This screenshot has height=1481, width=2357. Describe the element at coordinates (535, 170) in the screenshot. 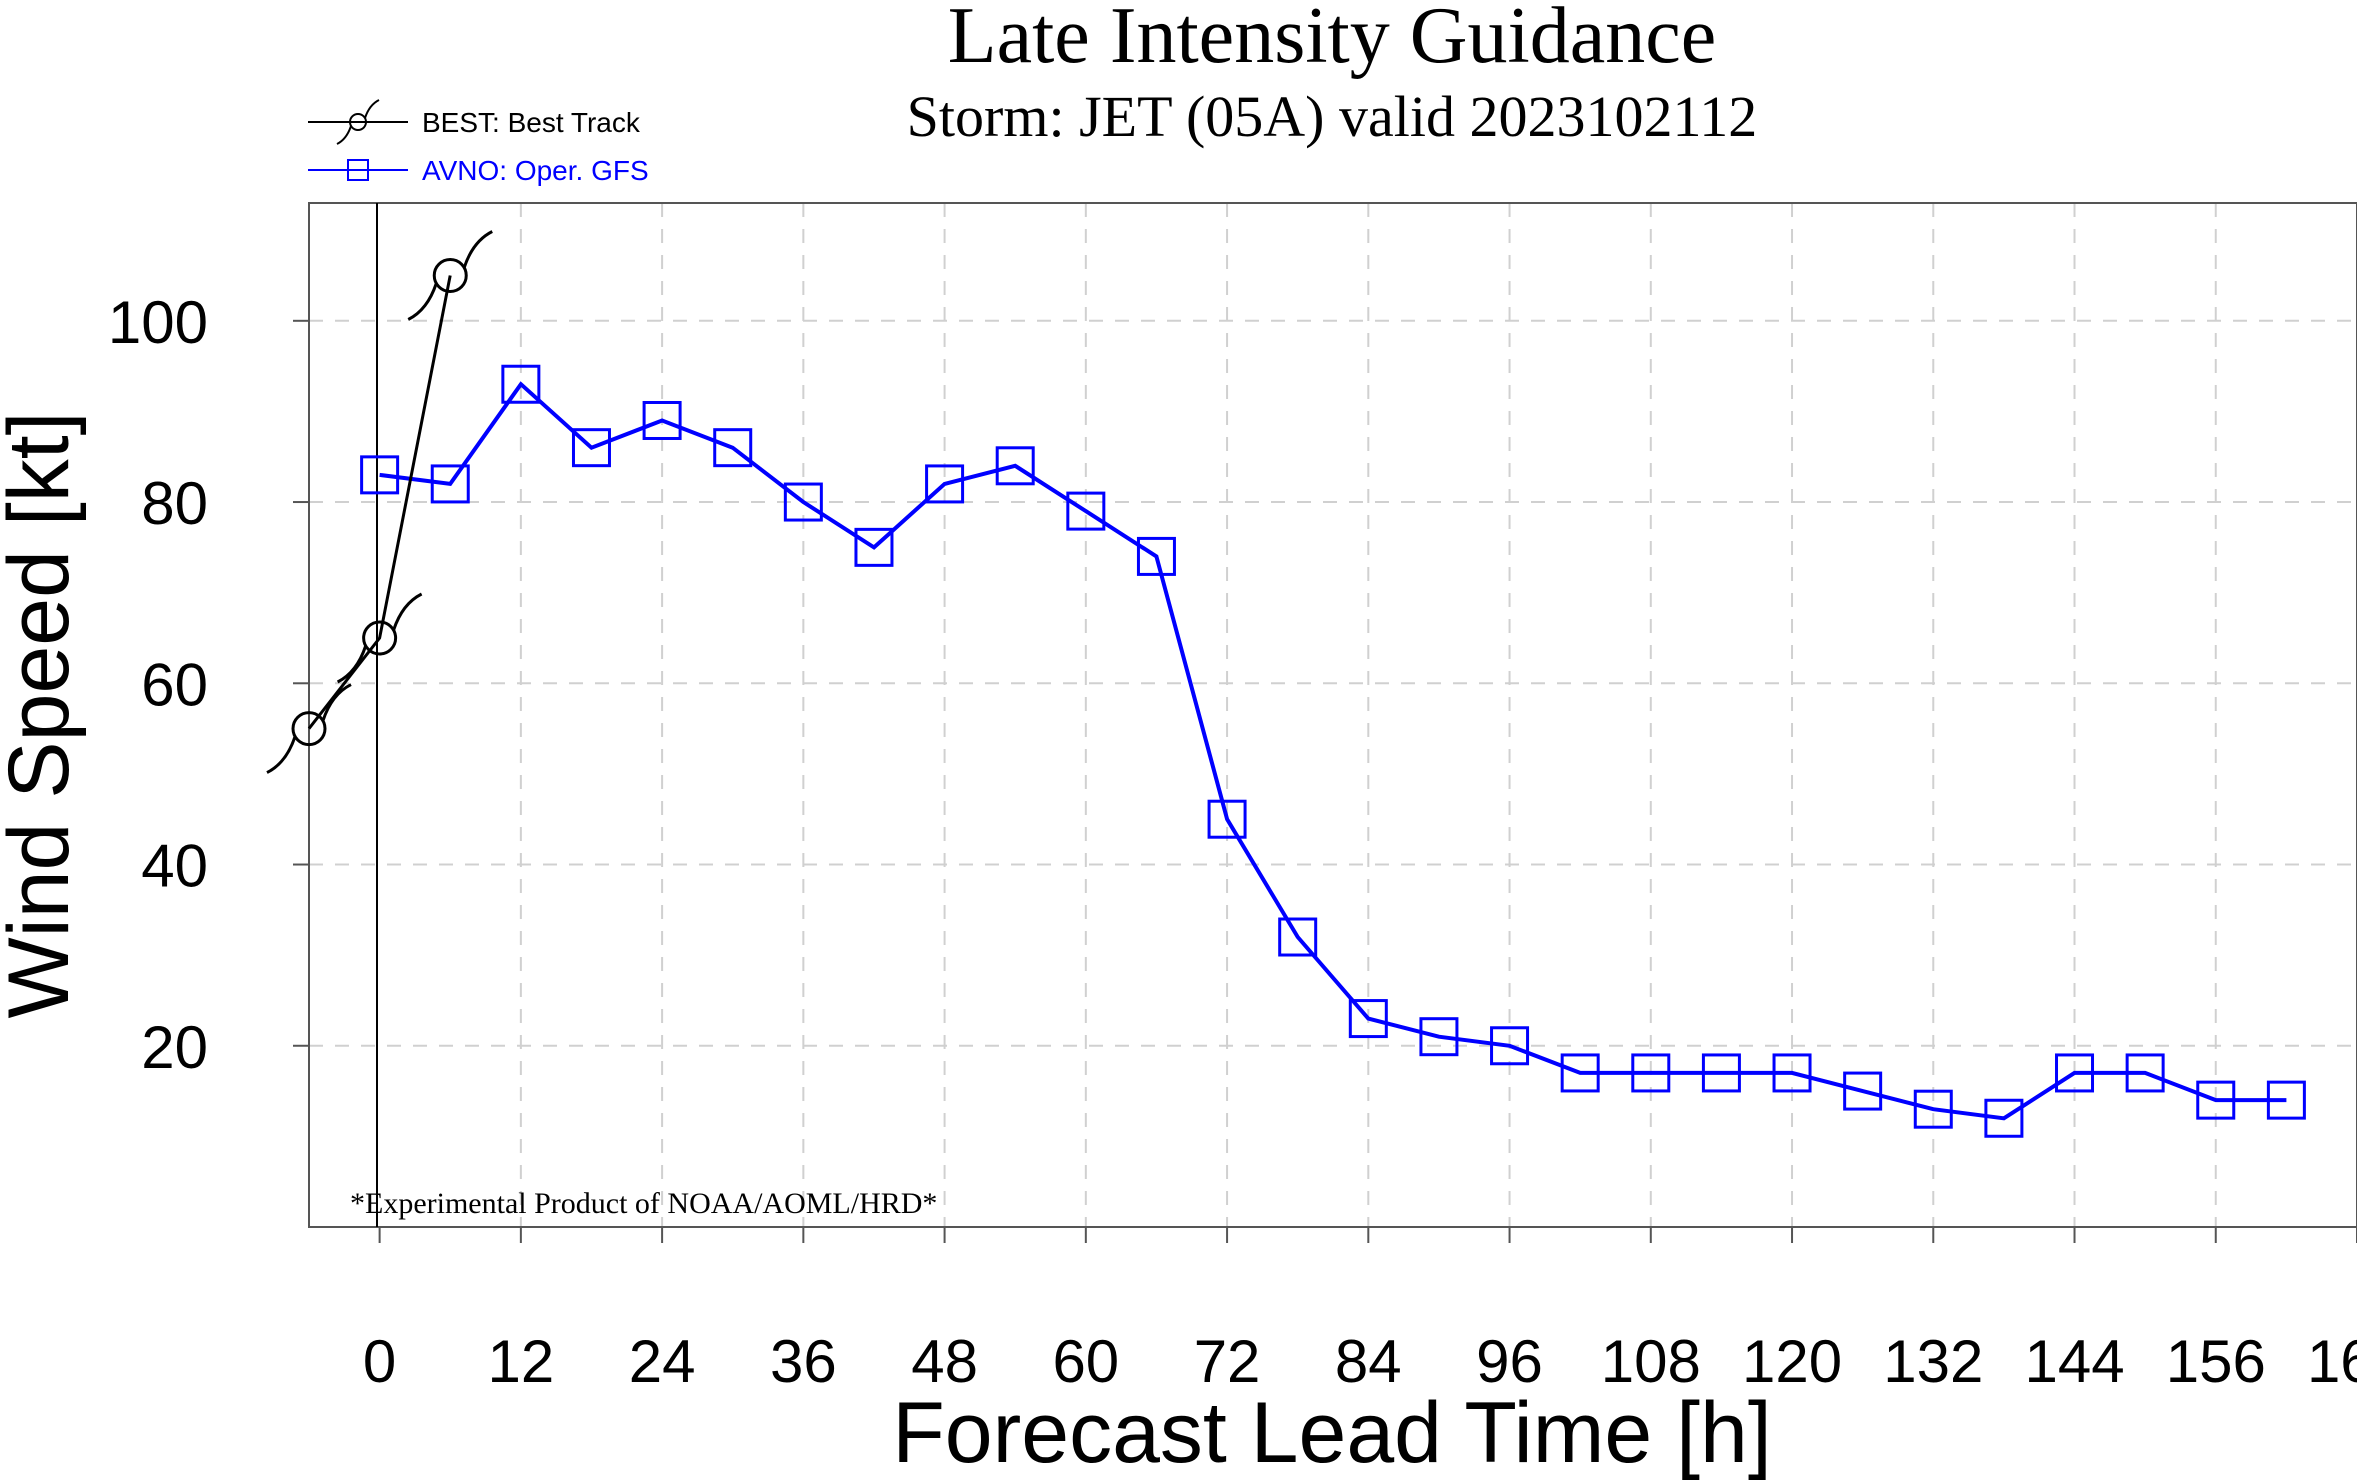

I see `legend-label-avno: AVNO: Oper. GFS` at that location.